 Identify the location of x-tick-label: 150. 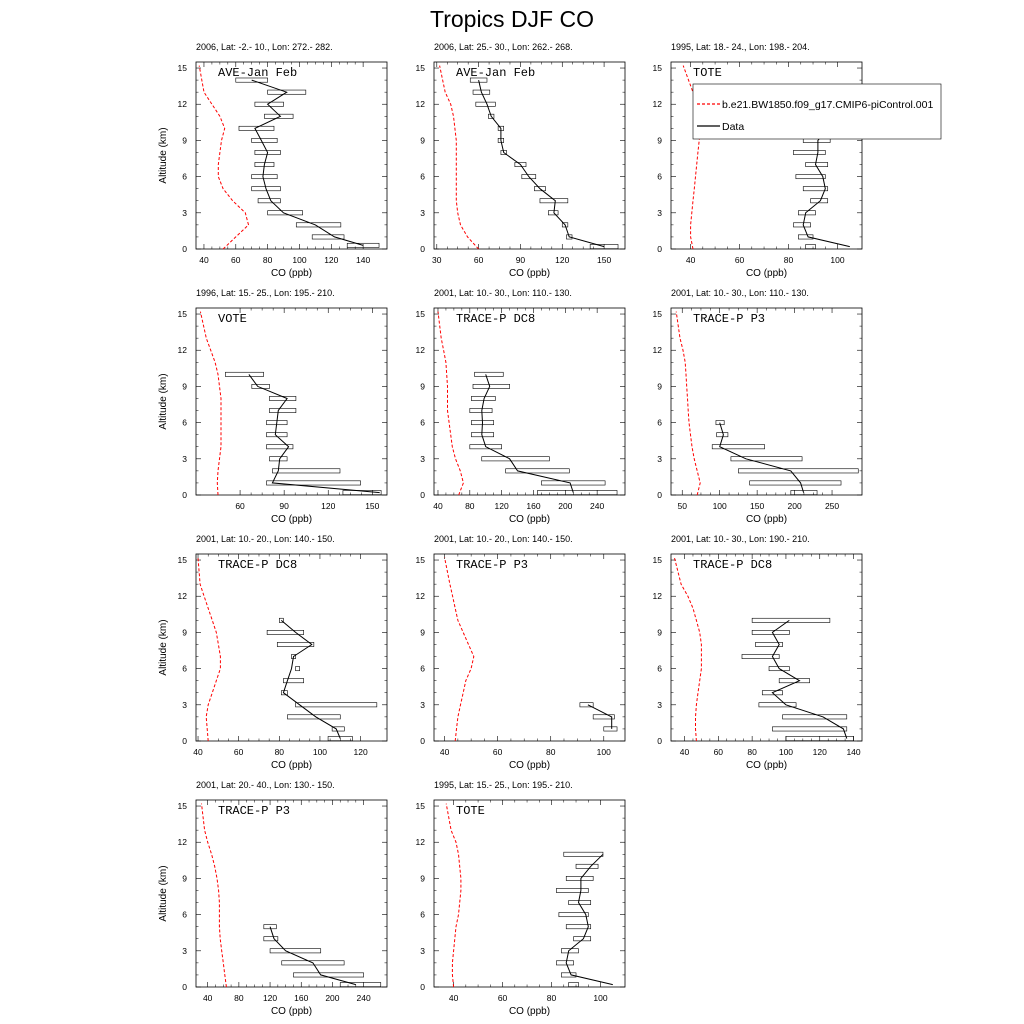
(604, 260).